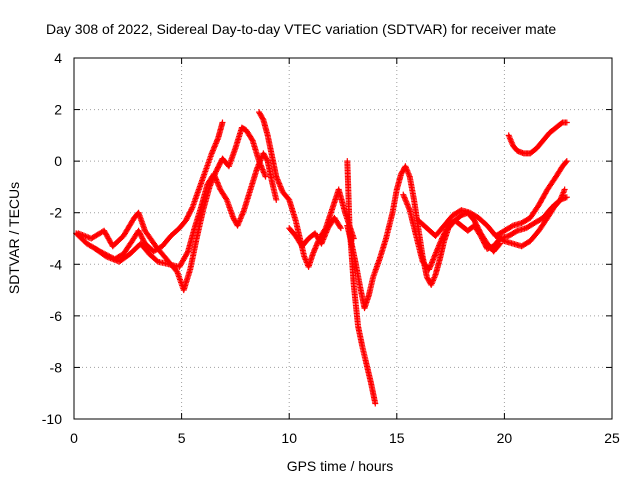 The image size is (640, 480). I want to click on x-tick-label: 5, so click(182, 438).